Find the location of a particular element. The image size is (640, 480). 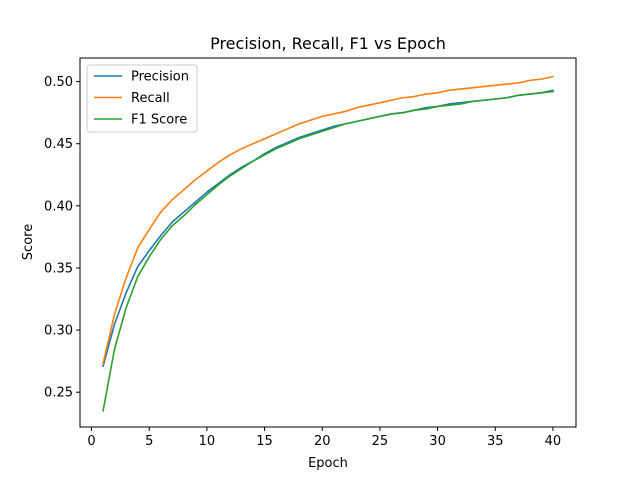

x-tick-label: 20 is located at coordinates (322, 441).